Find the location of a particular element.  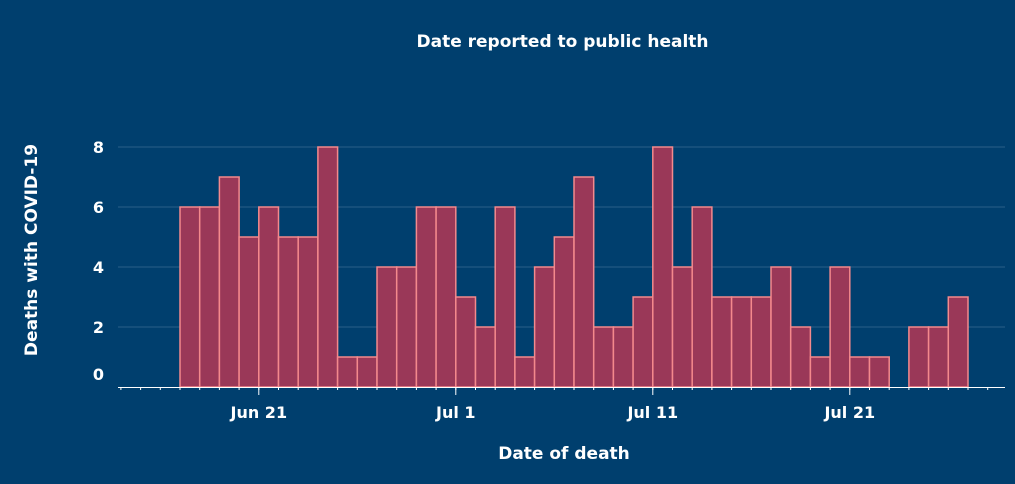

y-tick-label: 2 is located at coordinates (98, 327).